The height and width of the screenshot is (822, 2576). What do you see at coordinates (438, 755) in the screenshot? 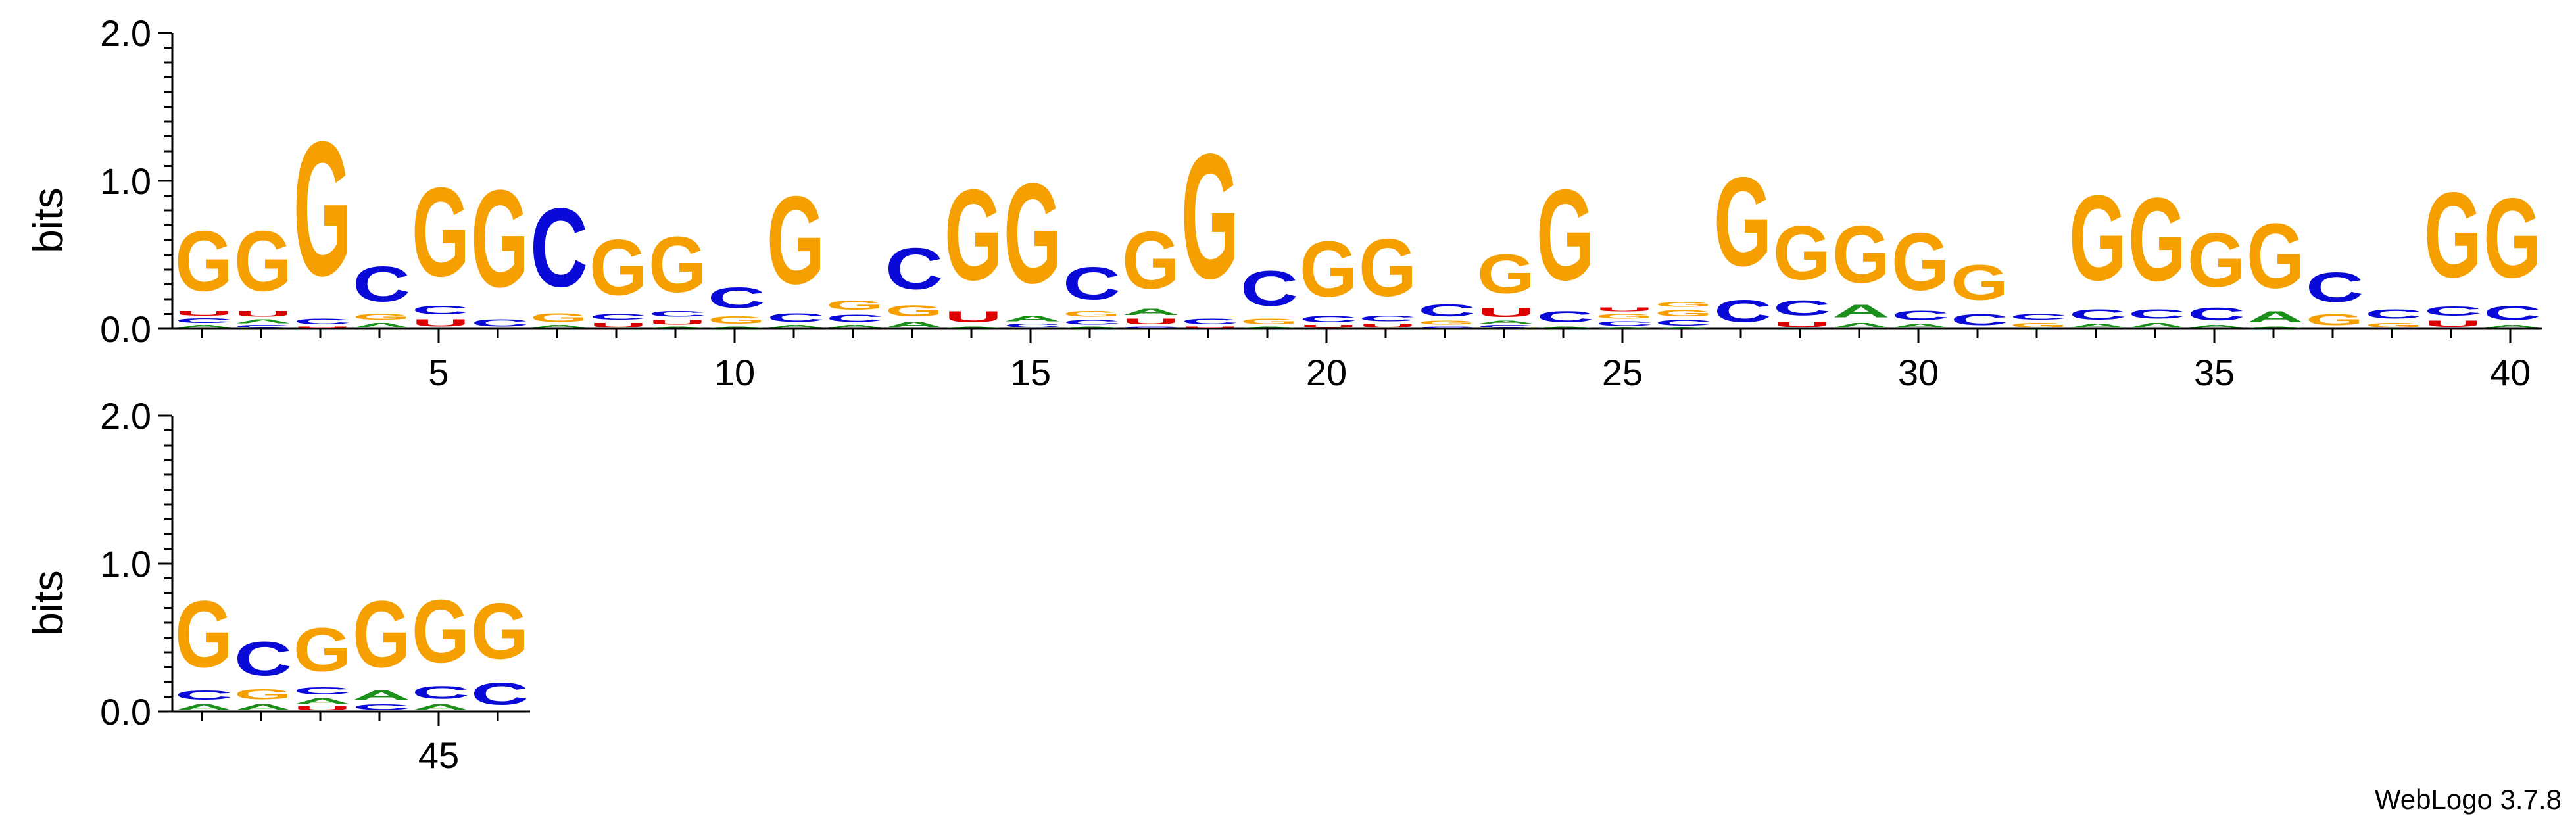
I see `x-tick-label: 45` at bounding box center [438, 755].